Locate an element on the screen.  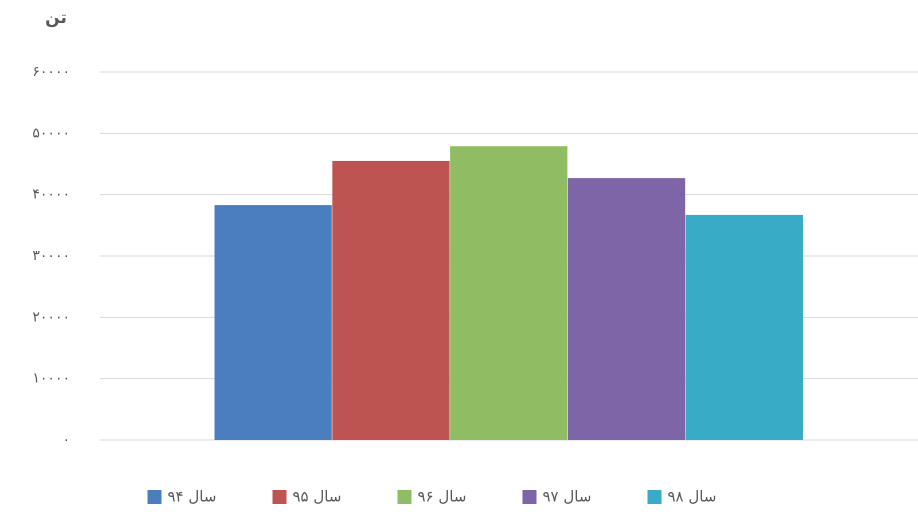
y-tick-label: ۱۰۰۰۰ is located at coordinates (51, 379).